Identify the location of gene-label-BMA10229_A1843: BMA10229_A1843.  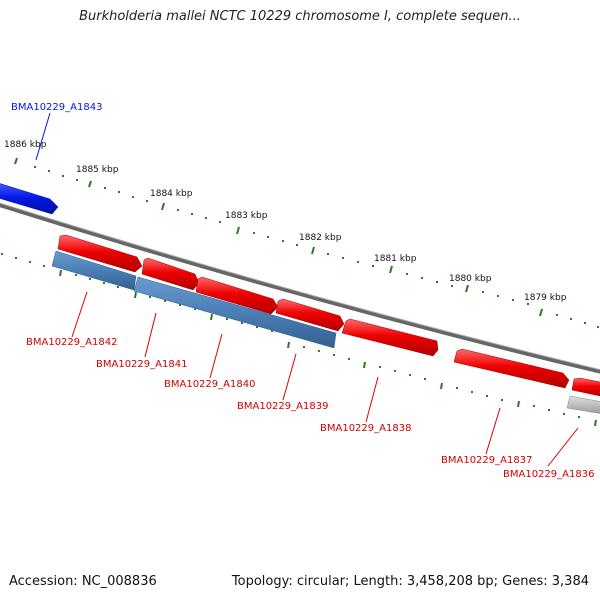
(56, 107).